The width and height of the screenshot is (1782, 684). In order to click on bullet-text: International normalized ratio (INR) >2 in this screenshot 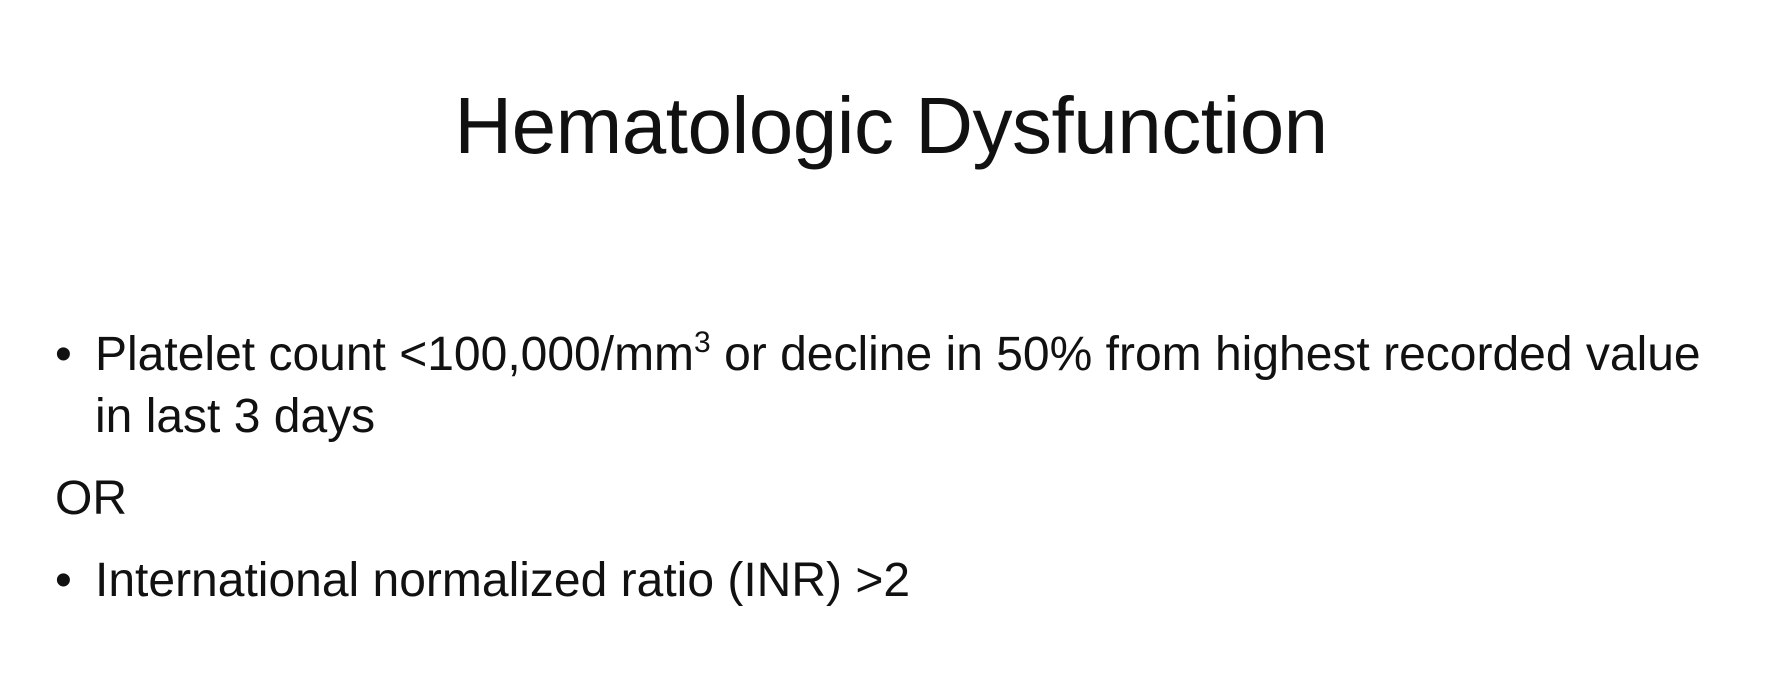, I will do `click(503, 580)`.